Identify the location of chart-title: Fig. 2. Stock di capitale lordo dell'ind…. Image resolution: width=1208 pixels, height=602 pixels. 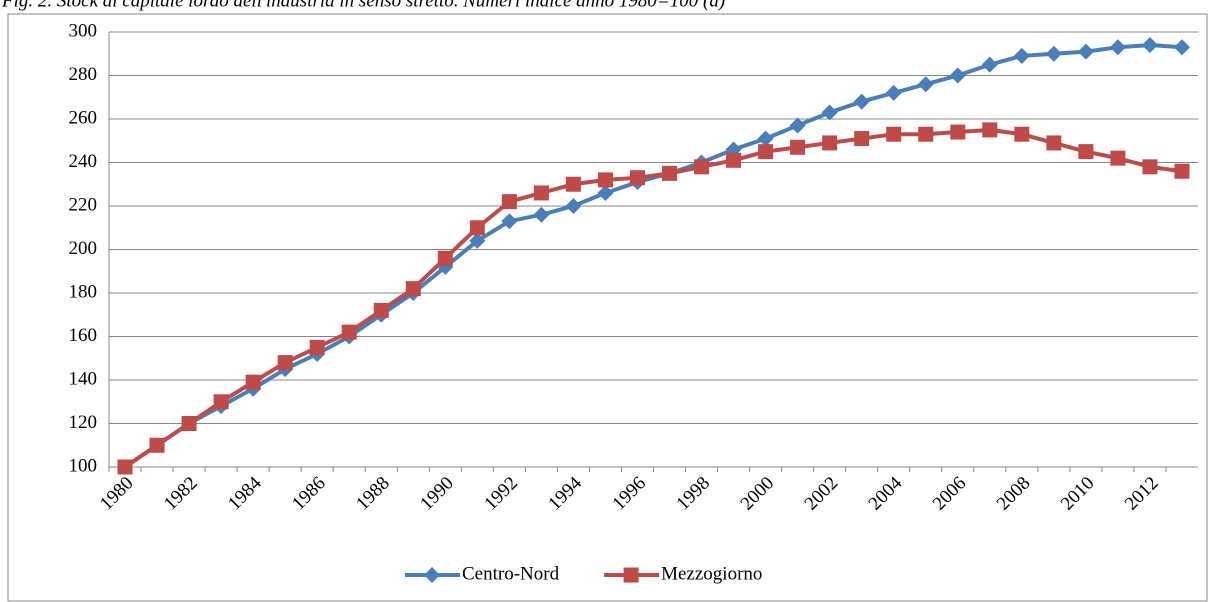
(363, 5).